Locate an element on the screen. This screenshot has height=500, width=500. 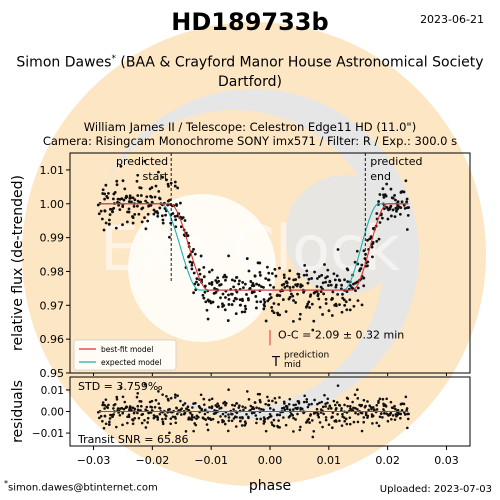
residual-y-tick-label: −0.01 is located at coordinates (48, 434).